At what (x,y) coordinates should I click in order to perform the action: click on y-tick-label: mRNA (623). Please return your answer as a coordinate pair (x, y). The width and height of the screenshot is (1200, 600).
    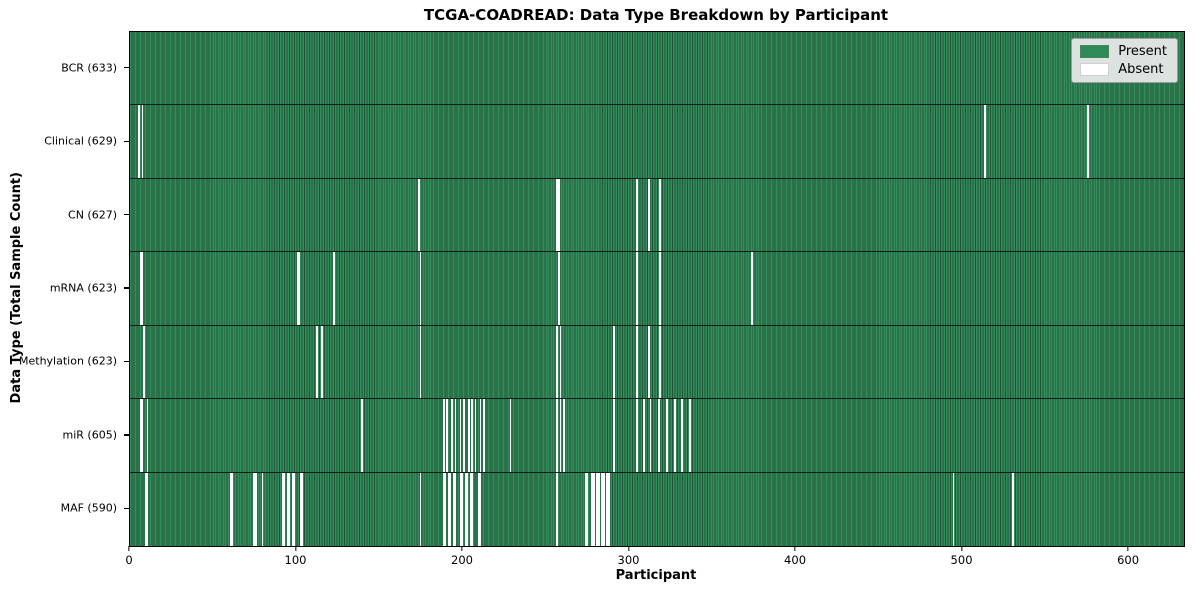
    Looking at the image, I should click on (83, 288).